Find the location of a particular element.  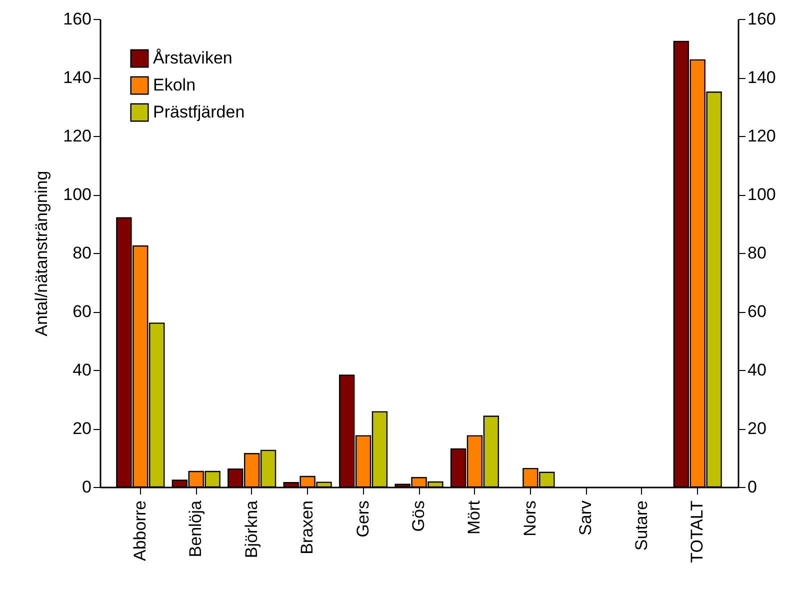

y-axis-title: Antal/nätansträngning is located at coordinates (42, 253).